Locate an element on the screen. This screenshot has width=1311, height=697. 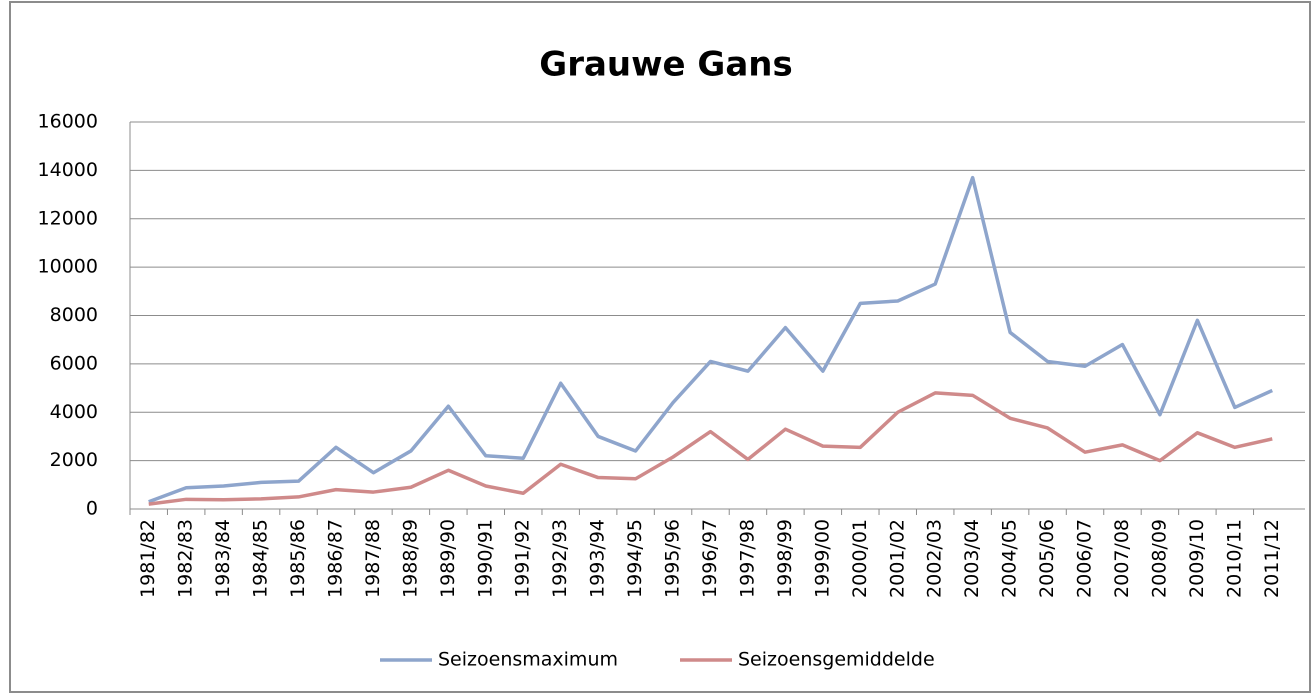
x-tick-label: 1996/97 is located at coordinates (710, 558).